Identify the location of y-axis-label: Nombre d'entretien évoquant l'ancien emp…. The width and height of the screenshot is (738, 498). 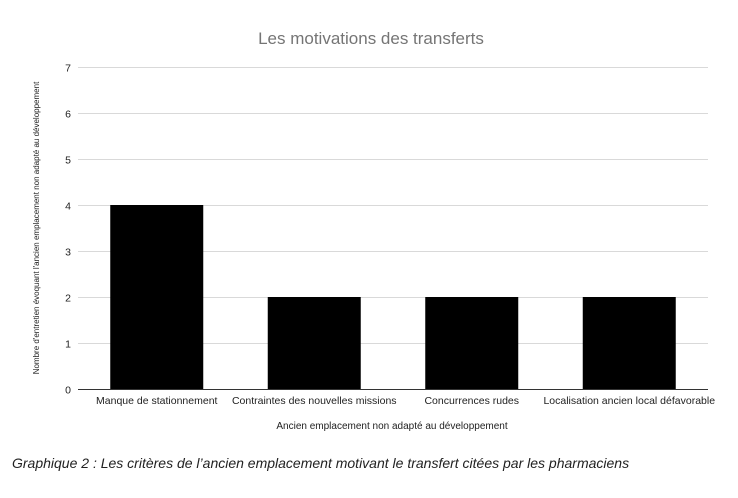
(36, 227).